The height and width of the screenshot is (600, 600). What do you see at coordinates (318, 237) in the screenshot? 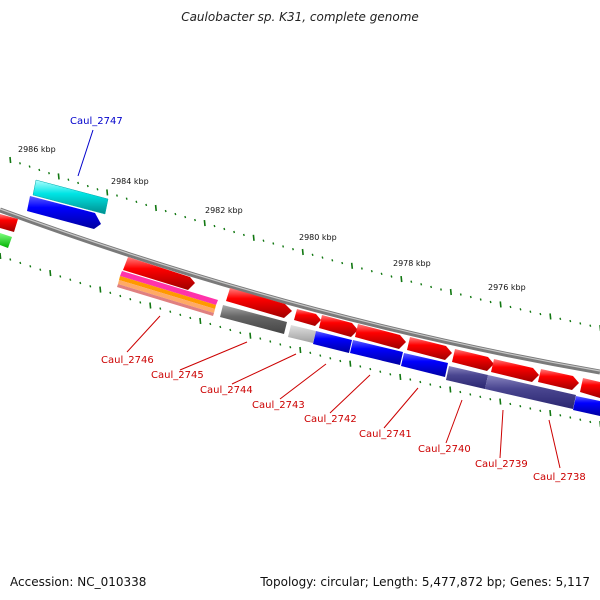
I see `kbp-label-2980: 2980 kbp` at bounding box center [318, 237].